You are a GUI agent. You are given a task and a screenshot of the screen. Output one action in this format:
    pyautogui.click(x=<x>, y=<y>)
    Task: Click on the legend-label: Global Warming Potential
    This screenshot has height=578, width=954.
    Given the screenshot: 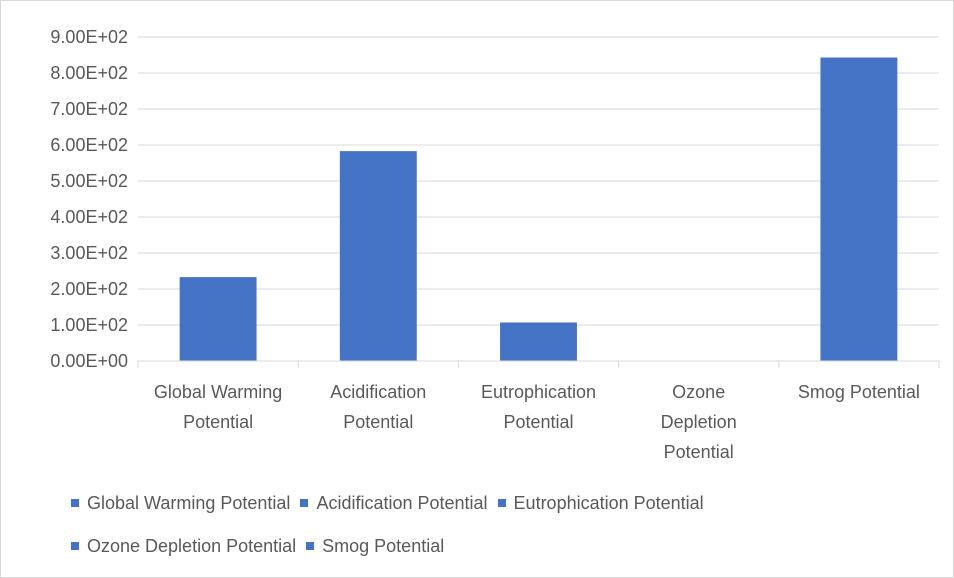 What is the action you would take?
    pyautogui.click(x=189, y=502)
    